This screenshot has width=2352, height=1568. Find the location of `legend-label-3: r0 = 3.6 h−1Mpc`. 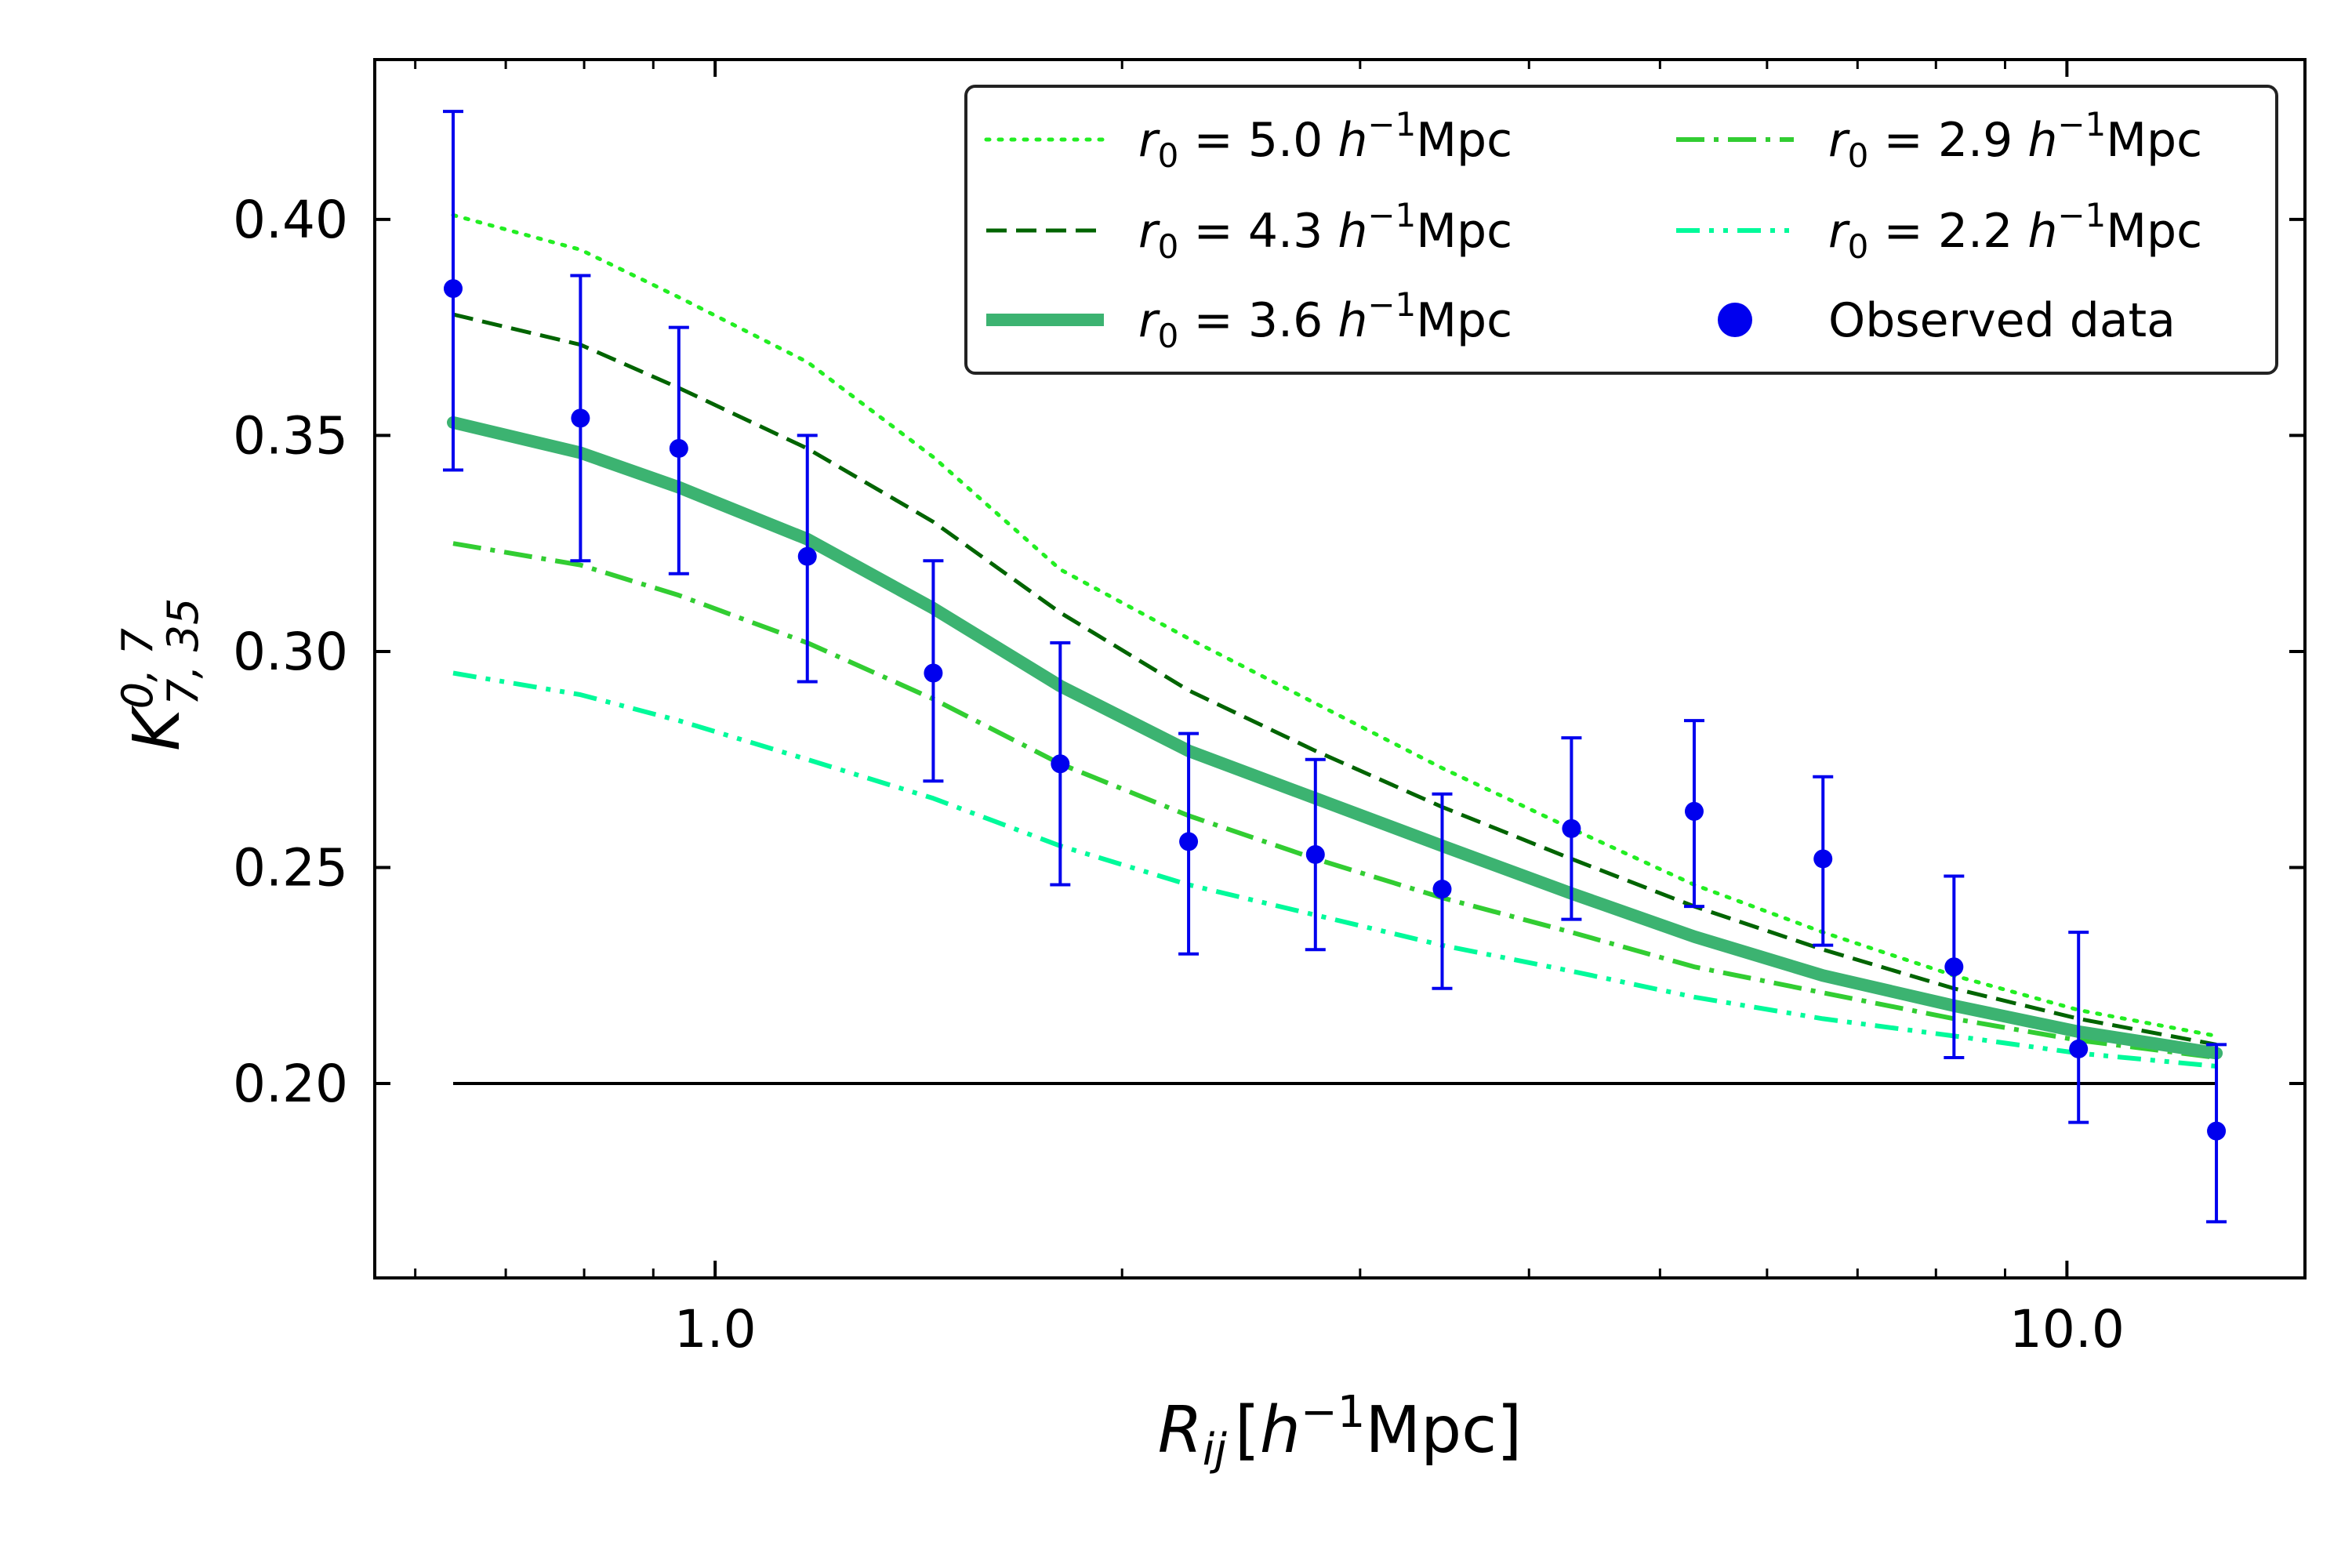

legend-label-3: r0 = 3.6 h−1Mpc is located at coordinates (1325, 320).